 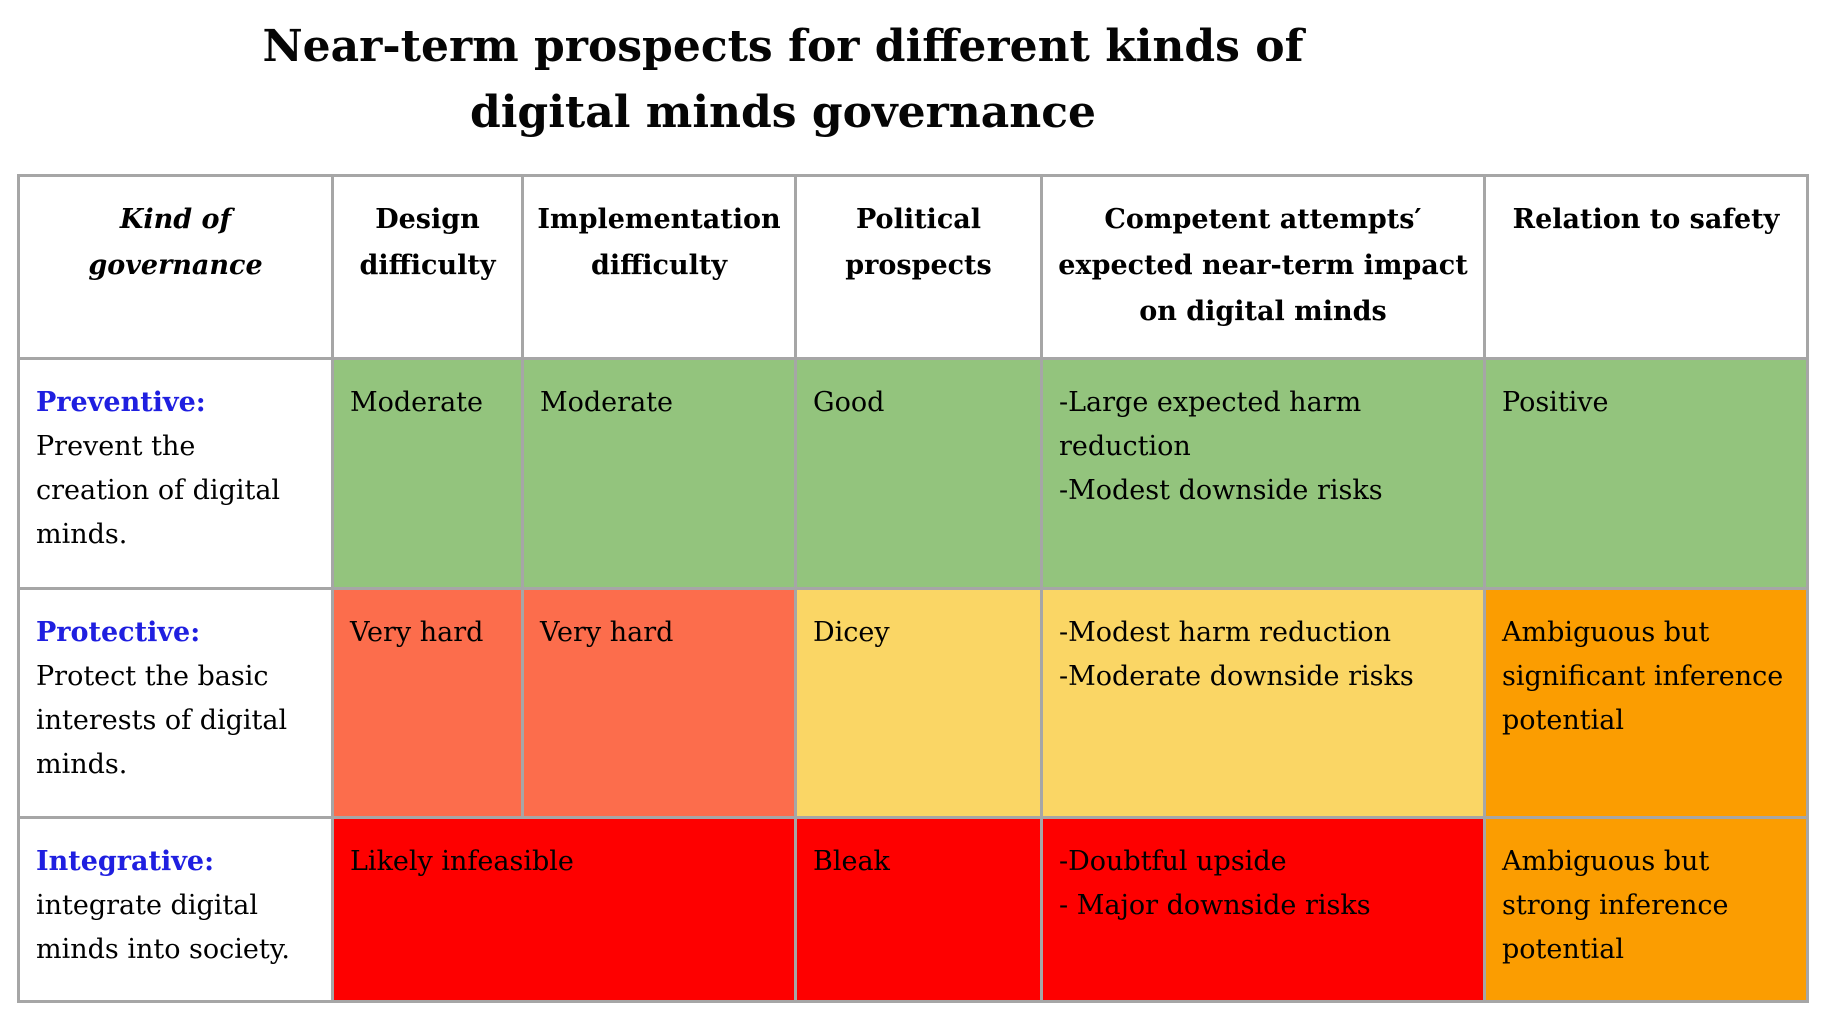 I want to click on row-label-preventive: Preventive:, so click(x=121, y=402).